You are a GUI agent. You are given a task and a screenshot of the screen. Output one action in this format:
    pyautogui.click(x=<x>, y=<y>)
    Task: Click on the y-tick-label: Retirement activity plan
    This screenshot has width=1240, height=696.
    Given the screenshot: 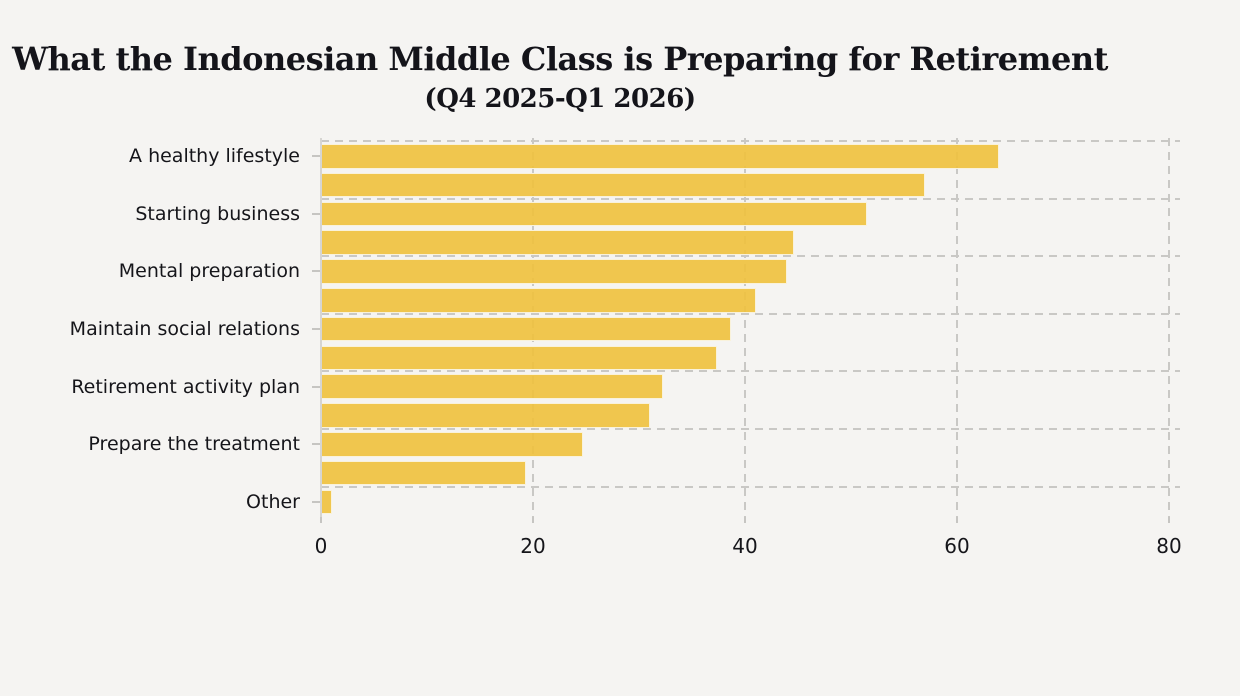 What is the action you would take?
    pyautogui.click(x=185, y=386)
    